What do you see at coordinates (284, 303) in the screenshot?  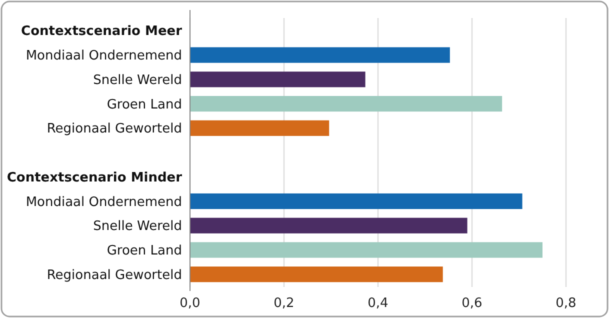 I see `x-tick-label: 0,2` at bounding box center [284, 303].